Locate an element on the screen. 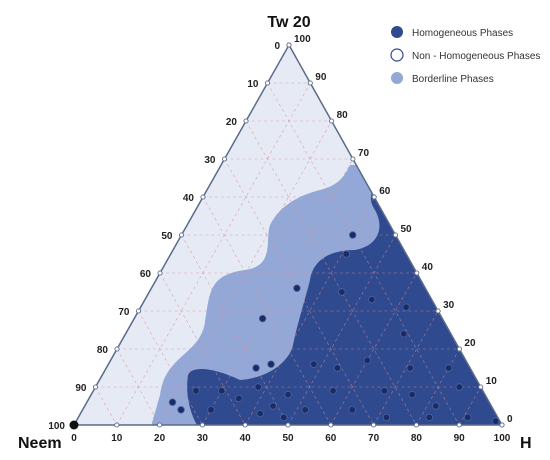 The image size is (550, 460). tick-label-bottom: 20 is located at coordinates (160, 438).